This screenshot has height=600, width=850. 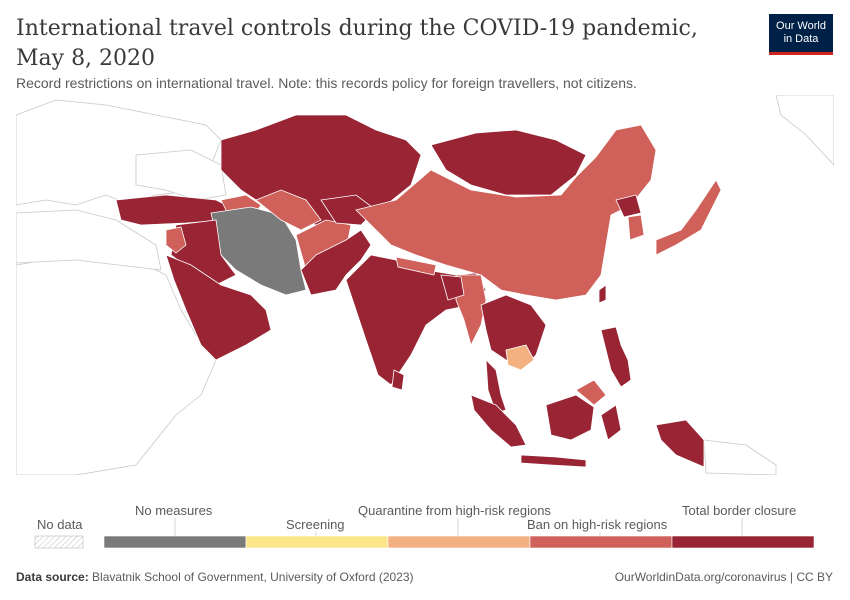 I want to click on country-sri-lanka, so click(x=398, y=380).